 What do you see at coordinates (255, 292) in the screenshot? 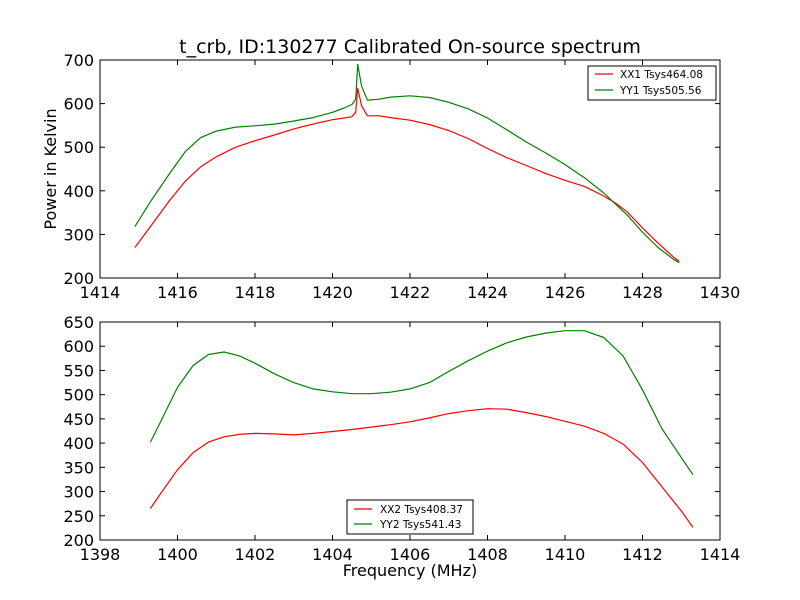
I see `x-tick-label: 1418` at bounding box center [255, 292].